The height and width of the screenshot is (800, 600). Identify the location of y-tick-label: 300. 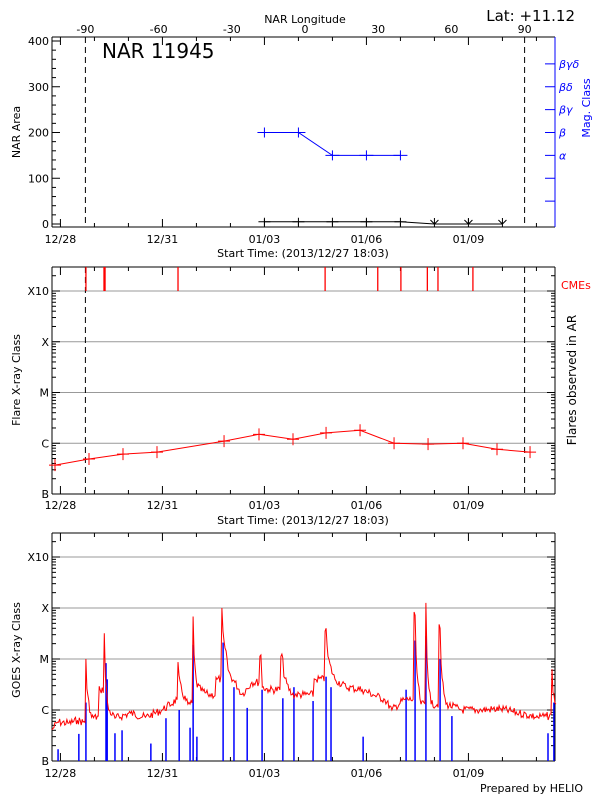
(38, 87).